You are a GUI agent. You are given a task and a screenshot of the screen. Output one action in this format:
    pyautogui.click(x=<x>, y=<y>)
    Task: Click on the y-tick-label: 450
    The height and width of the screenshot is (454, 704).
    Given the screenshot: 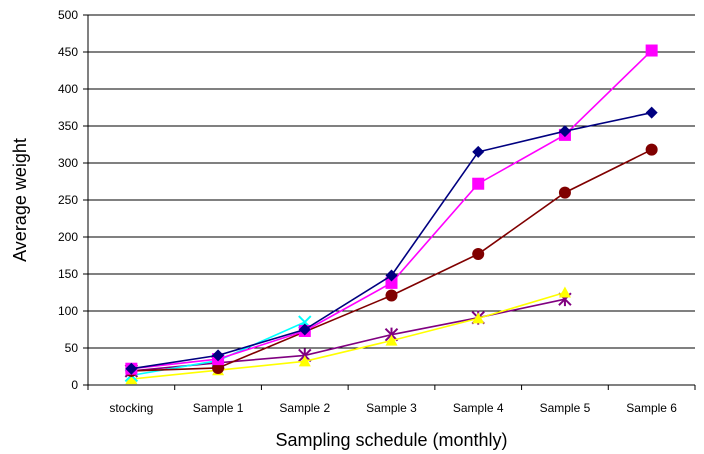 What is the action you would take?
    pyautogui.click(x=68, y=52)
    